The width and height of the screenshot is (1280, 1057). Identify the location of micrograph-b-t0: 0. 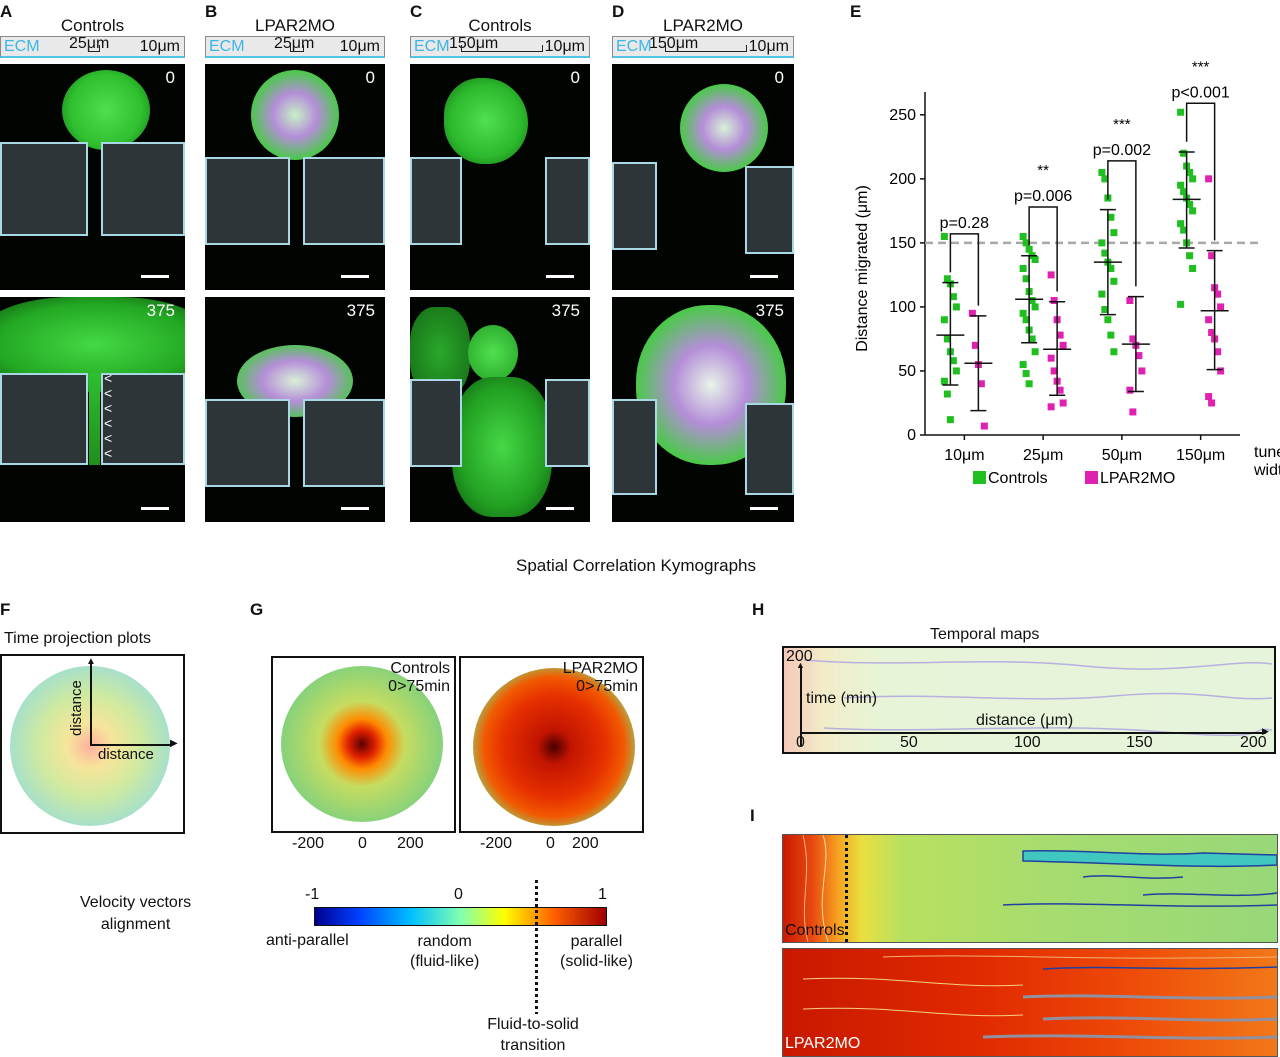
(295, 177).